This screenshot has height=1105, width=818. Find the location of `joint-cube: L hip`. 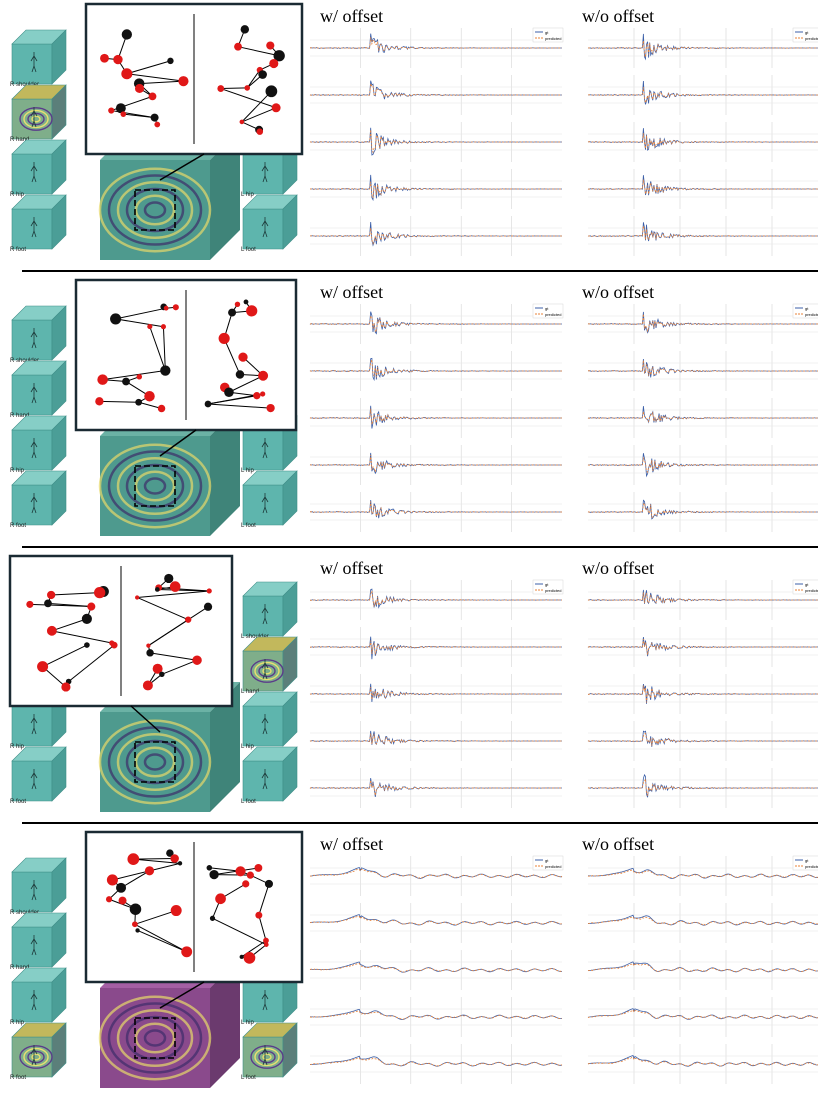

joint-cube: L hip is located at coordinates (269, 720).